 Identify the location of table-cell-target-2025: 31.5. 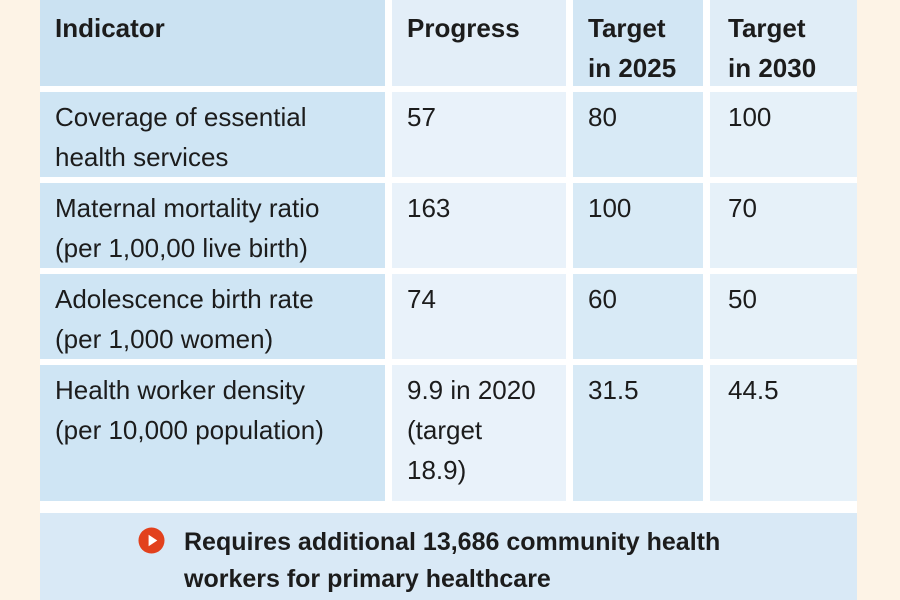
(638, 433).